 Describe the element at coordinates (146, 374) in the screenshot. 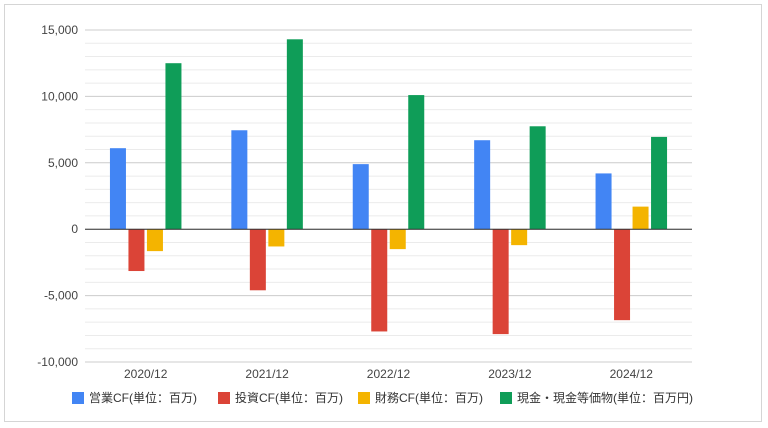

I see `x-tick-label: 2020/12` at that location.